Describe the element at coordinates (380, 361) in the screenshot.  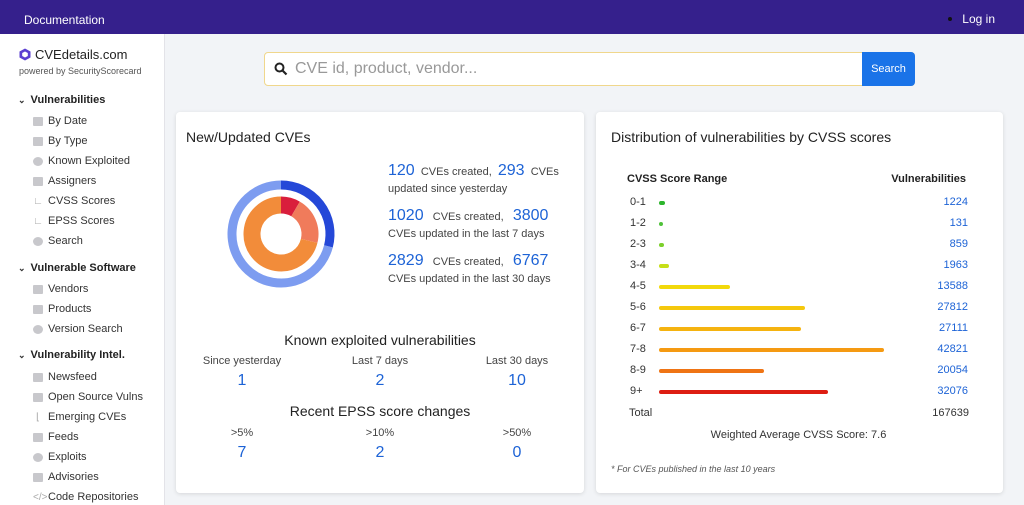
I see `kev-label-7-days: Last 7 days` at that location.